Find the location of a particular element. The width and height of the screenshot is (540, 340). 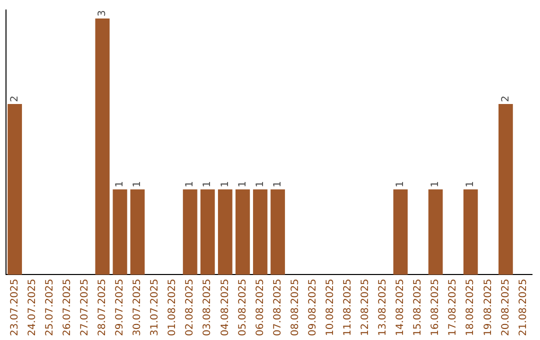

x-tick-label: 10.08.2025 is located at coordinates (330, 307).